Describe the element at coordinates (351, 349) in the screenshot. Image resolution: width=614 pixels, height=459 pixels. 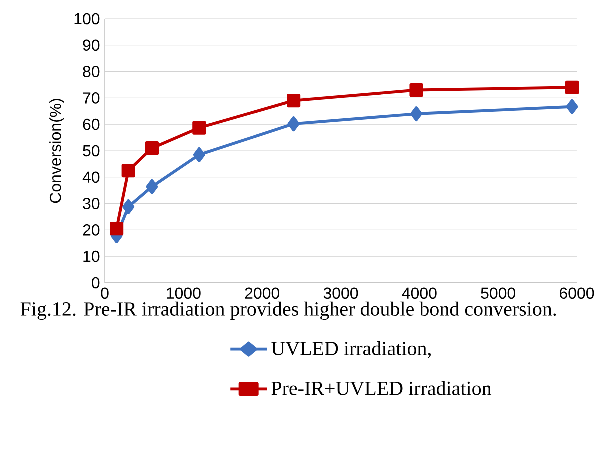
I see `legend-label: UVLED irradiation,` at that location.